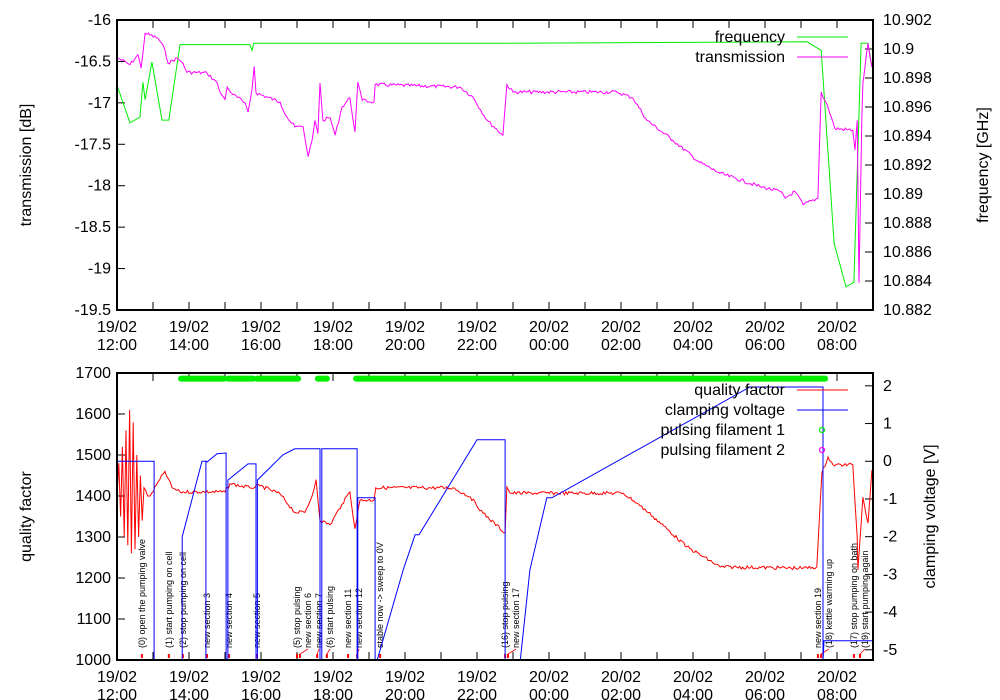 The width and height of the screenshot is (1000, 700). Describe the element at coordinates (405, 693) in the screenshot. I see `x-tick-label-time: 20:00` at that location.